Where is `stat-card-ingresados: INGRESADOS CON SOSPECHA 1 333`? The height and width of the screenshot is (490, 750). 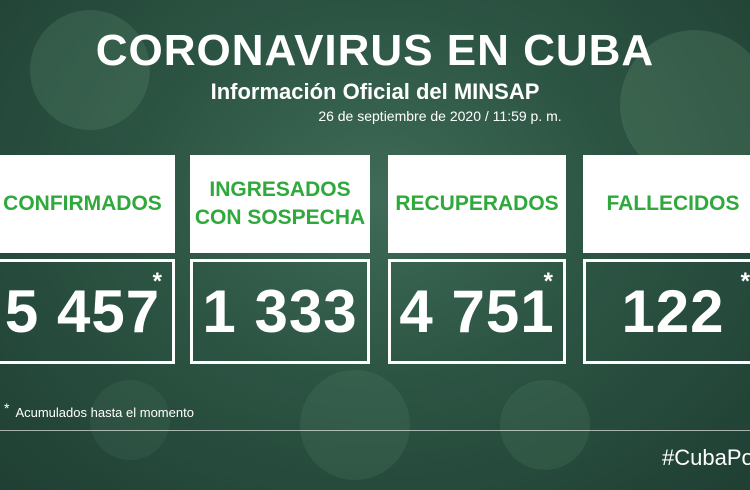
stat-card-ingresados: INGRESADOS CON SOSPECHA 1 333 is located at coordinates (280, 262).